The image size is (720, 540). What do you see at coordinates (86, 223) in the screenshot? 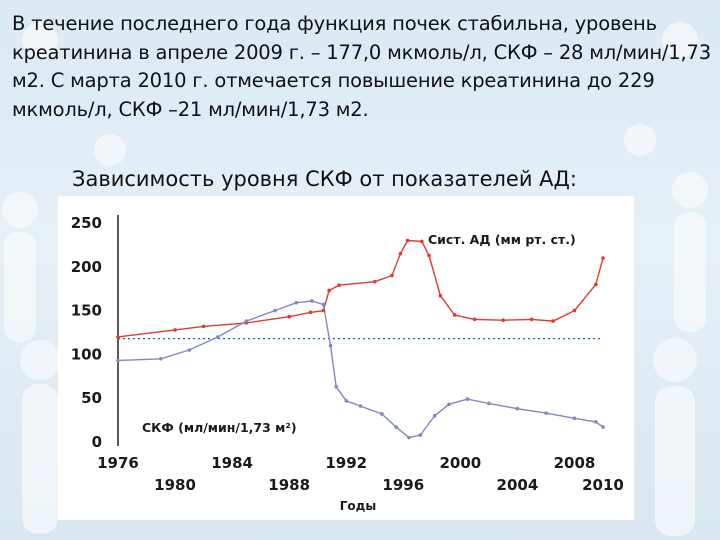
I see `y-tick-label: 250` at bounding box center [86, 223].